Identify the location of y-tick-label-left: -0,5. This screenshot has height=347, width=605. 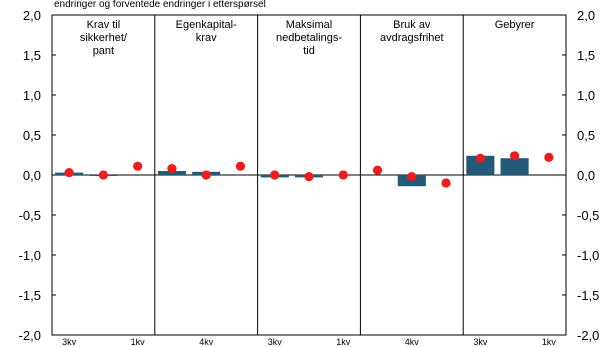
(30, 215).